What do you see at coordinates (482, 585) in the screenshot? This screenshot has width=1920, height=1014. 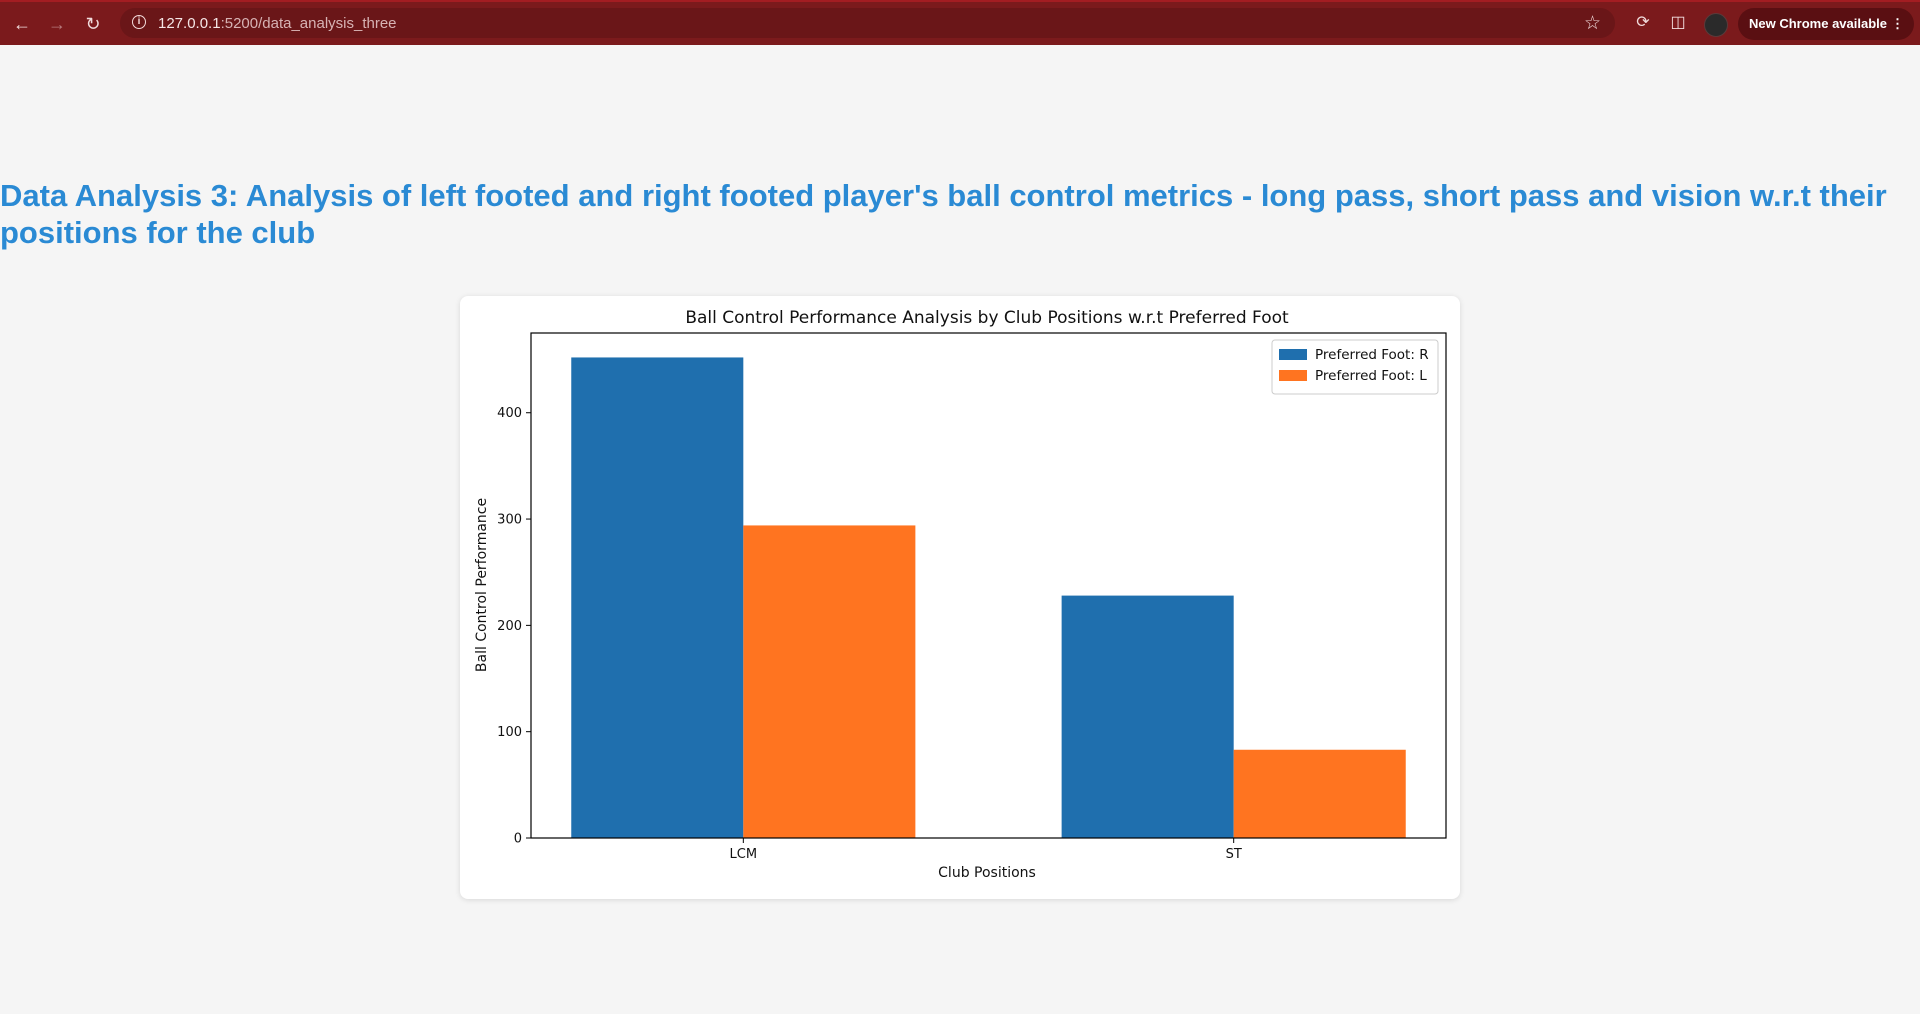 I see `y-axis-label: Ball Control Performance` at bounding box center [482, 585].